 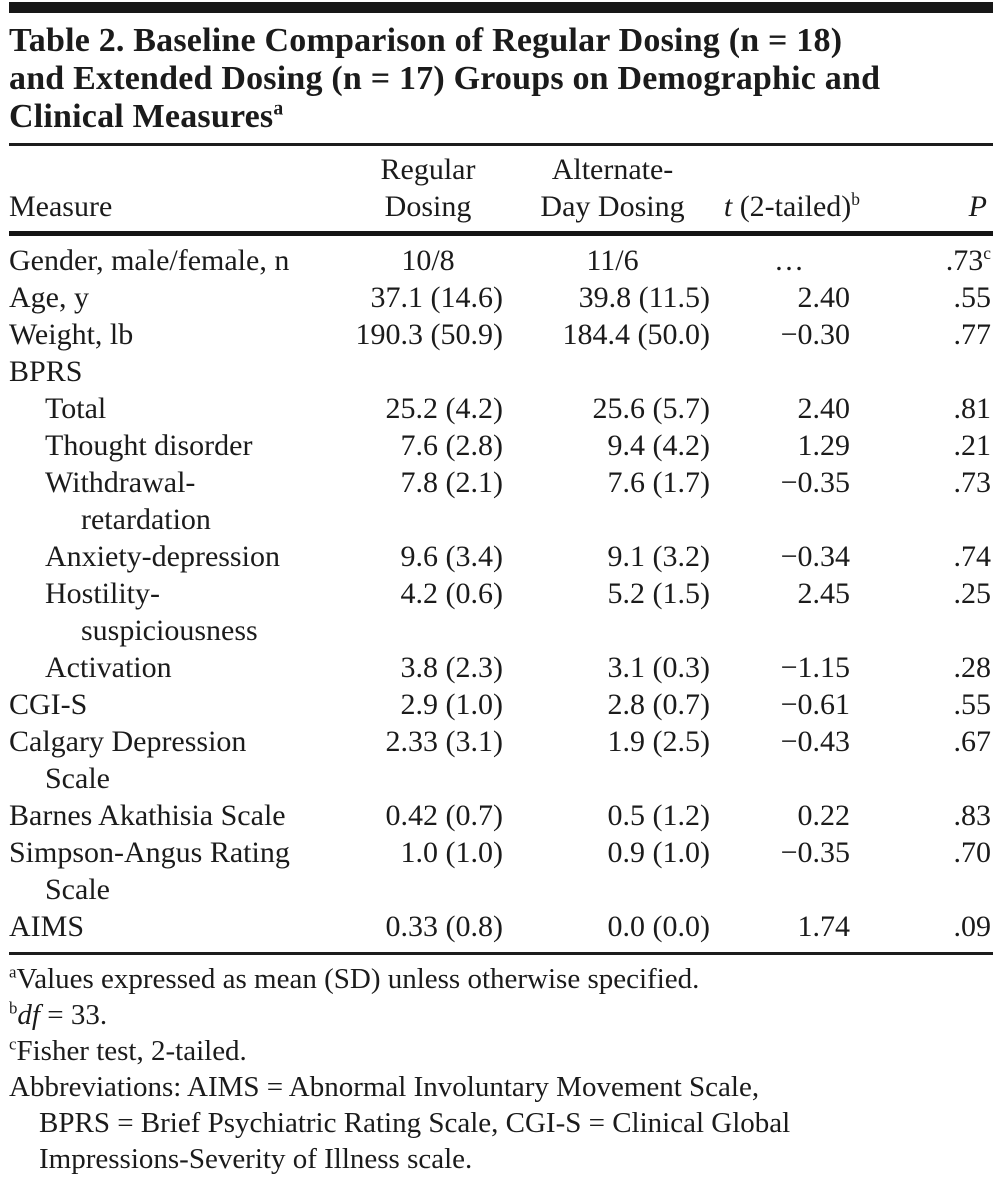 I want to click on table-top-rule, so click(x=501, y=7).